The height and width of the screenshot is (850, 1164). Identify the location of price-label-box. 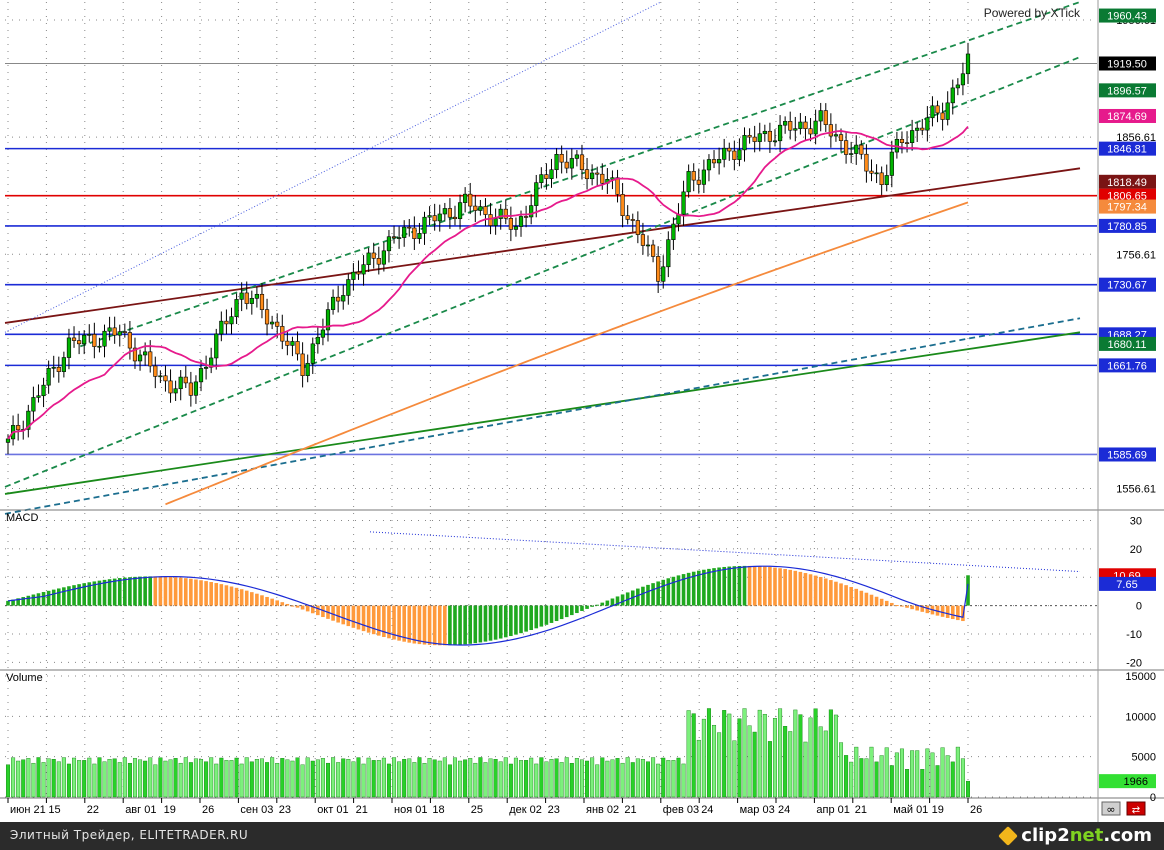
(1127, 225).